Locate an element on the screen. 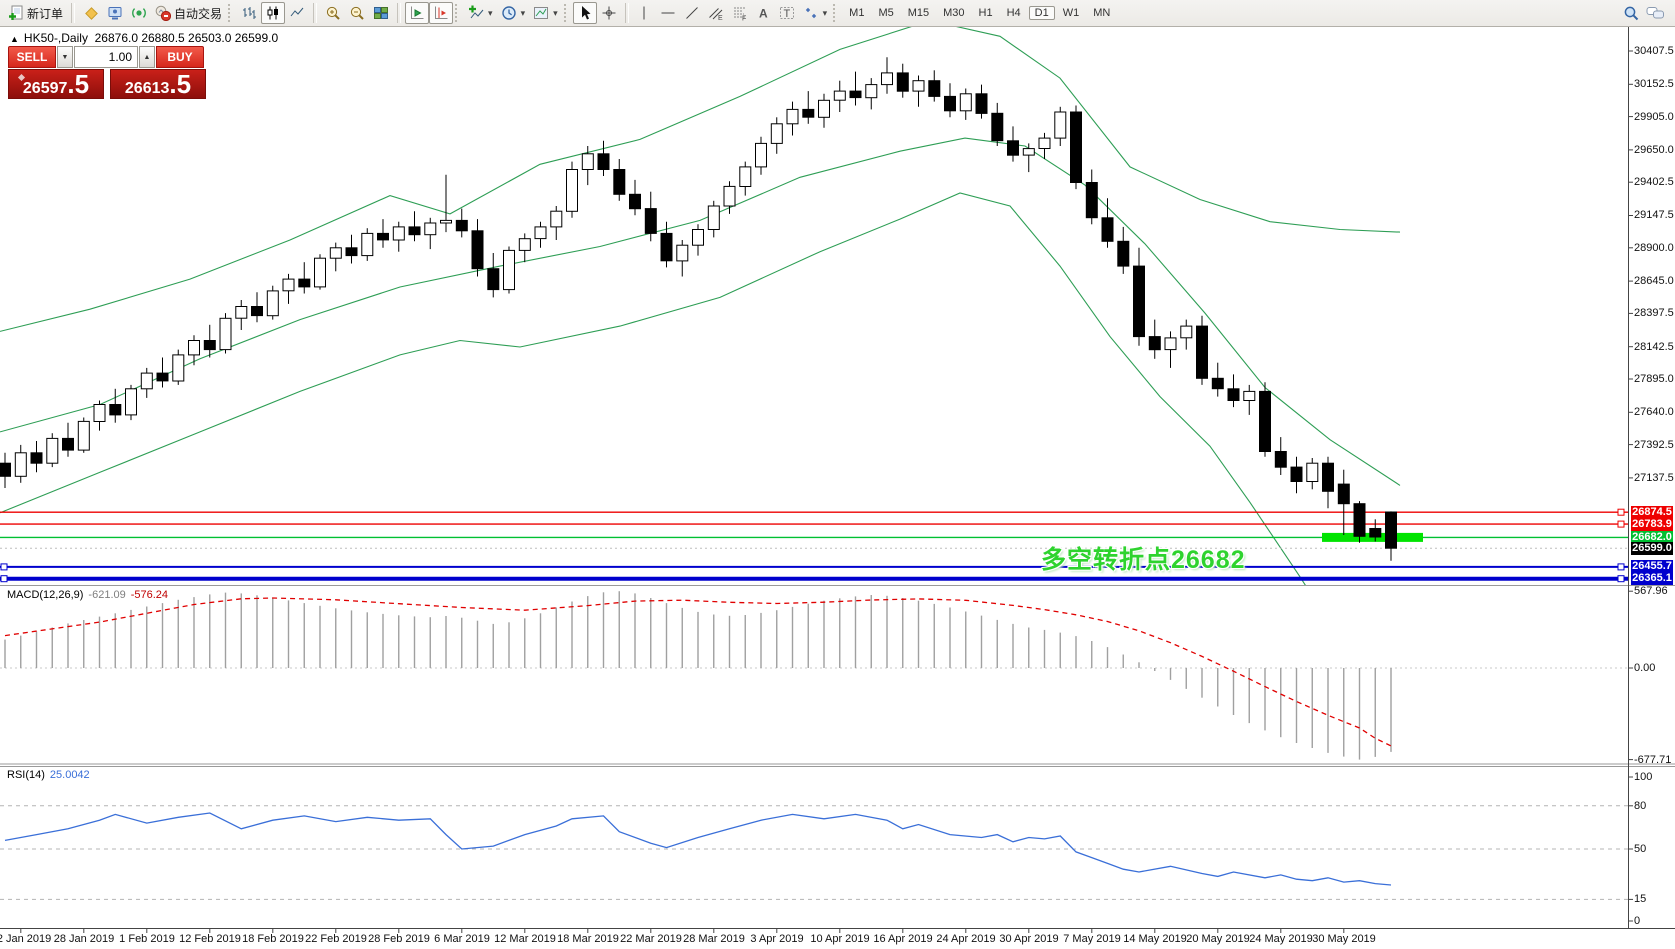 The width and height of the screenshot is (1675, 949). svg-text: F is located at coordinates (744, 19).